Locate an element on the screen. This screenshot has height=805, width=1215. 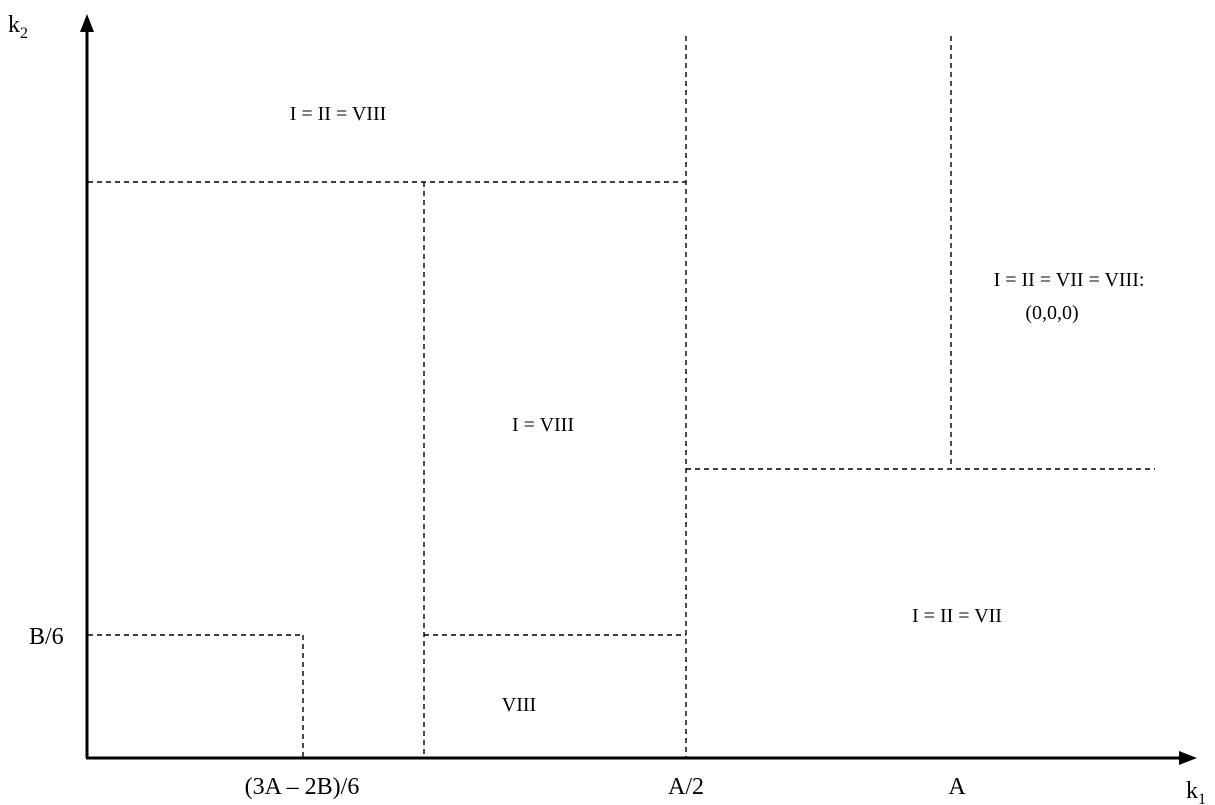
region-label-bottom-middle: VIII is located at coordinates (519, 705).